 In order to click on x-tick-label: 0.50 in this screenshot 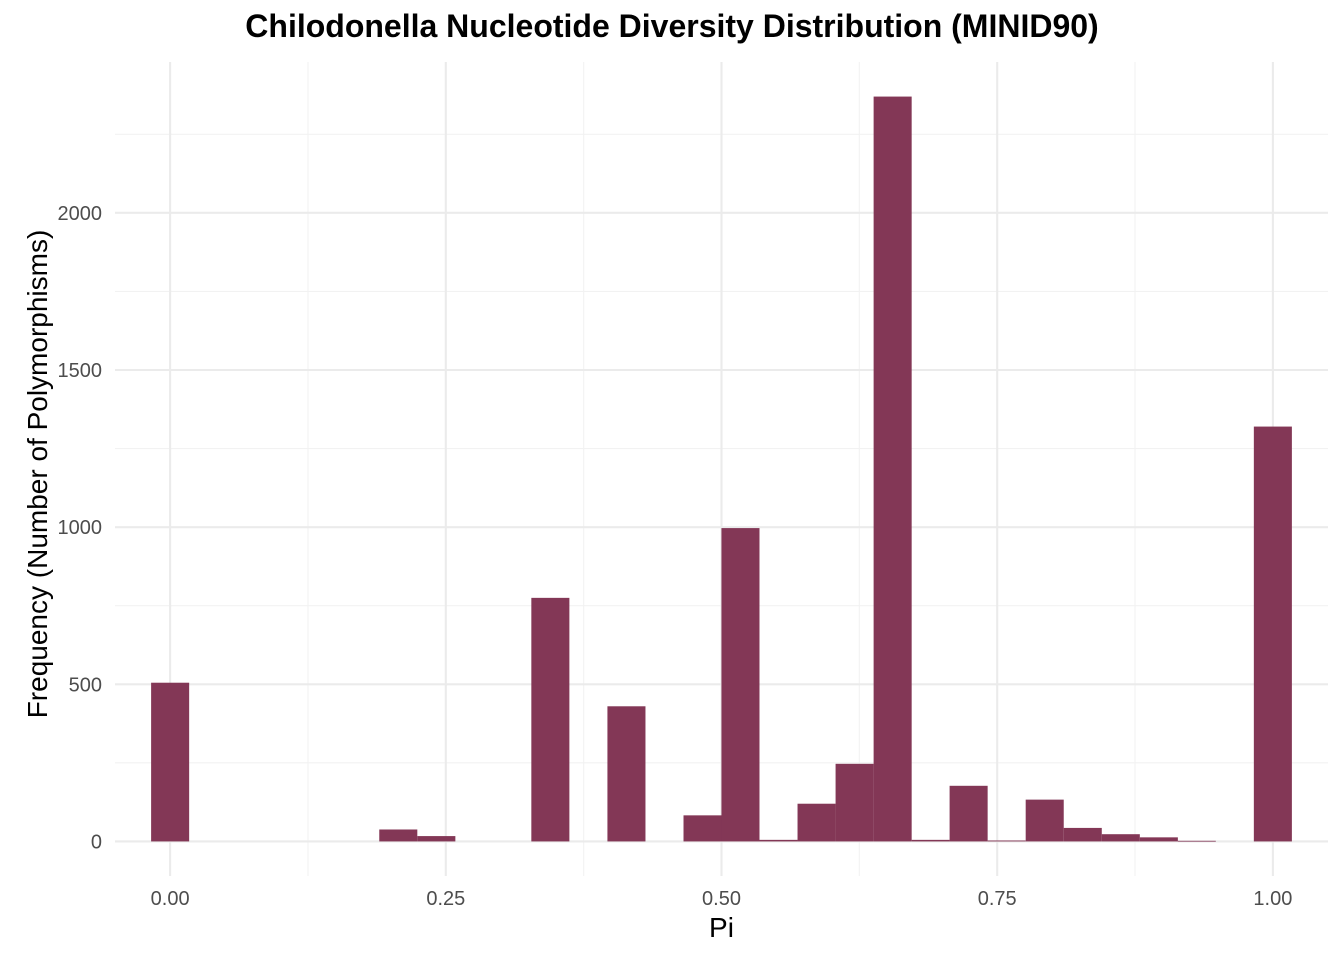, I will do `click(721, 899)`.